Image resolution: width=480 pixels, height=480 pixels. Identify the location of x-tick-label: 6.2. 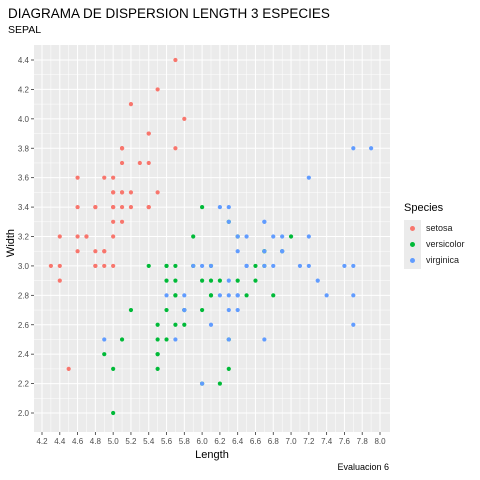
(220, 441).